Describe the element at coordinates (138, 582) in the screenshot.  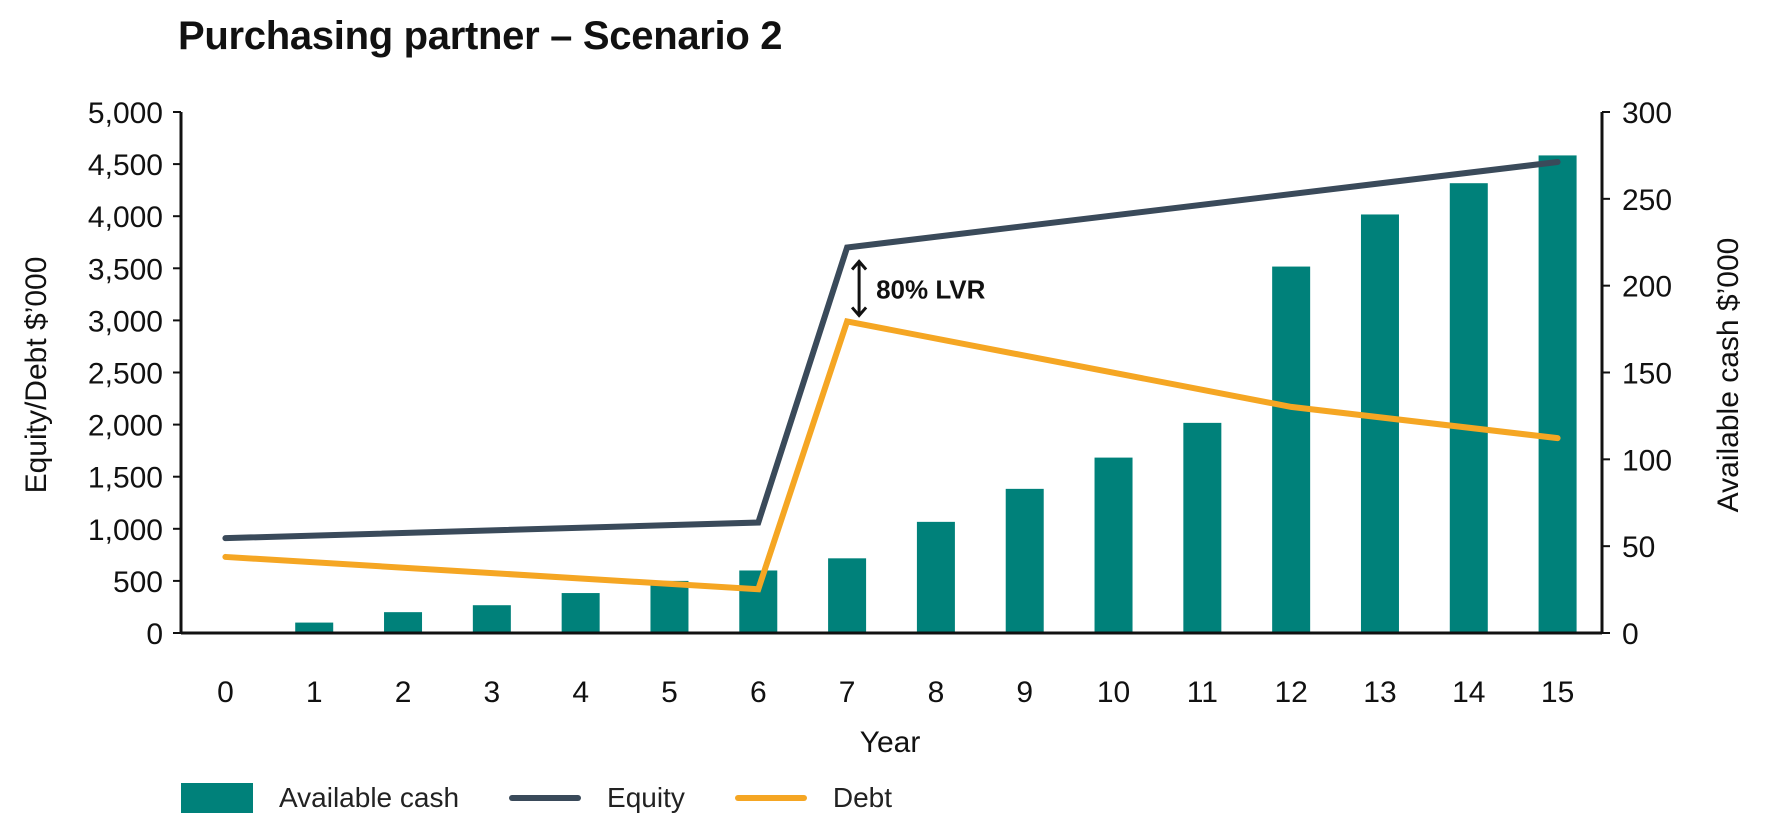
I see `y-tick-label-left: 500` at that location.